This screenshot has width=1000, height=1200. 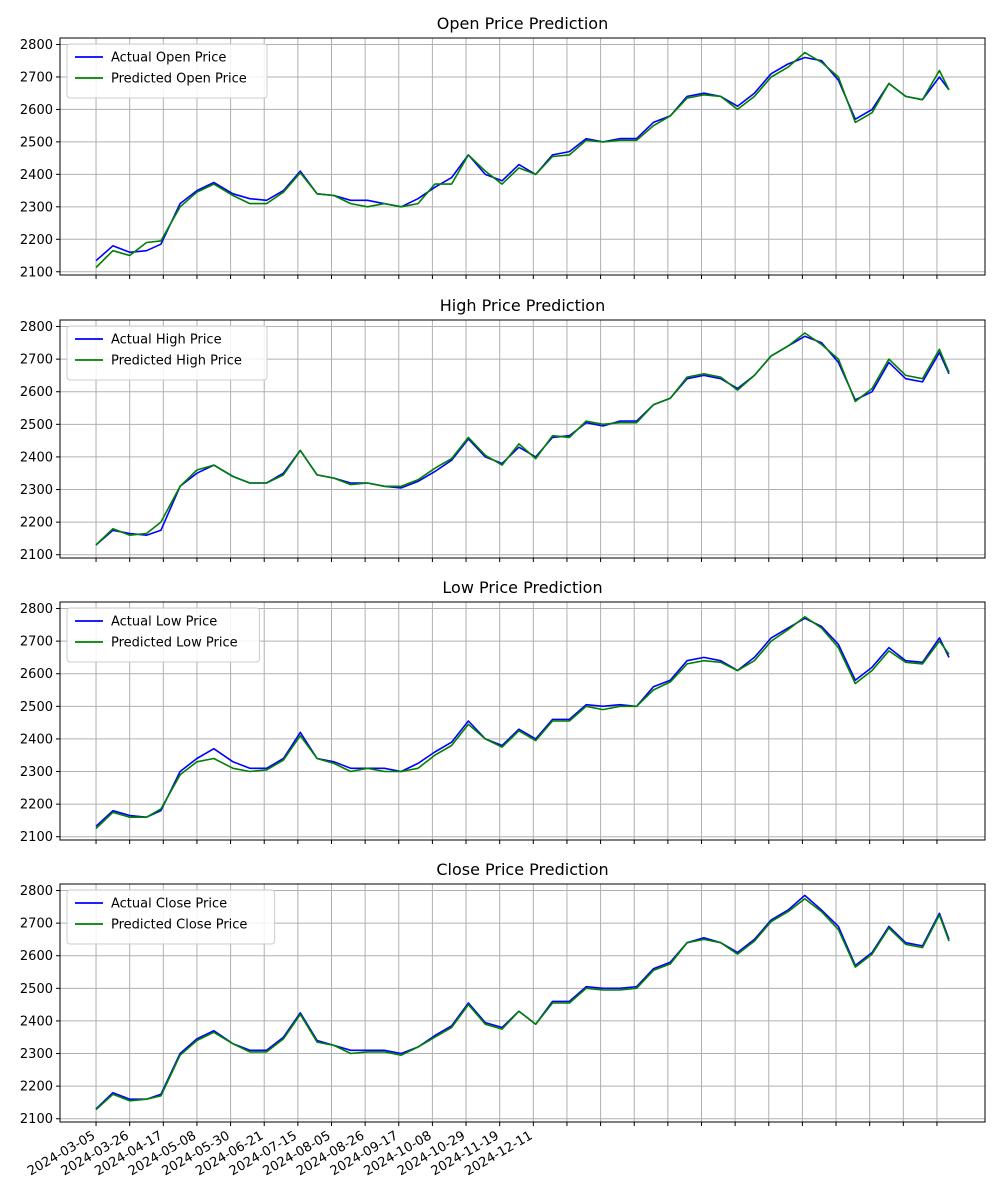 I want to click on legend: Actual High Price Predicted High Price, so click(x=167, y=353).